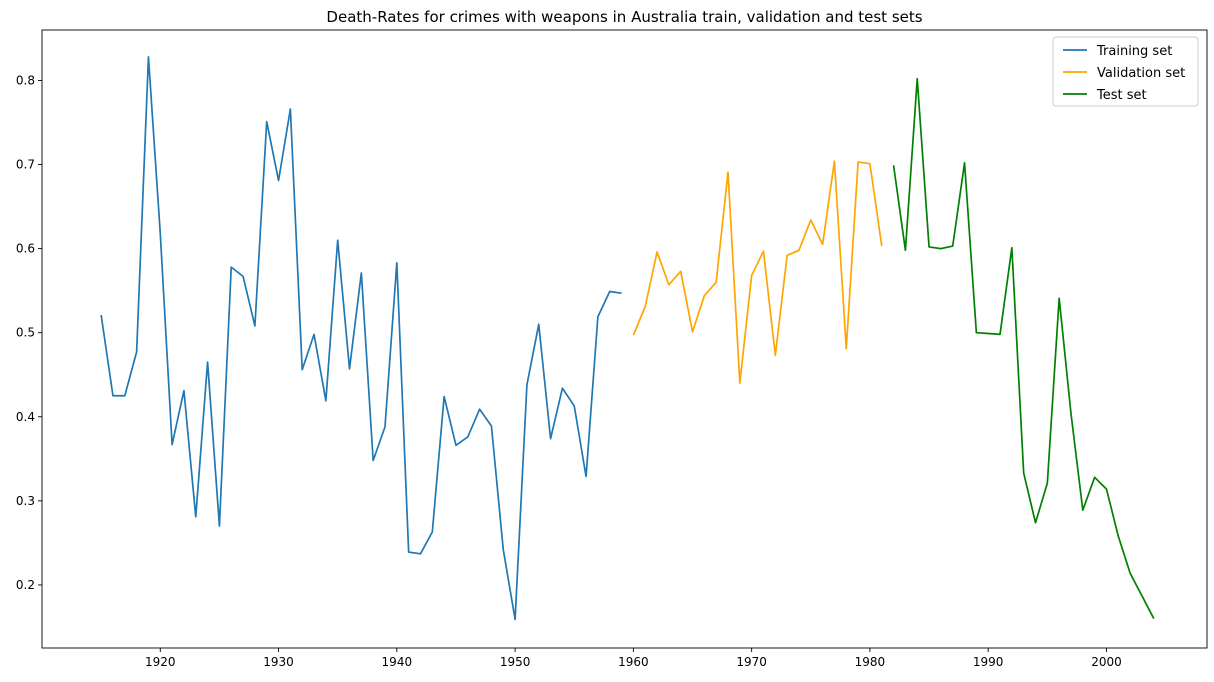 The height and width of the screenshot is (682, 1214). I want to click on legend-box, so click(1125, 71).